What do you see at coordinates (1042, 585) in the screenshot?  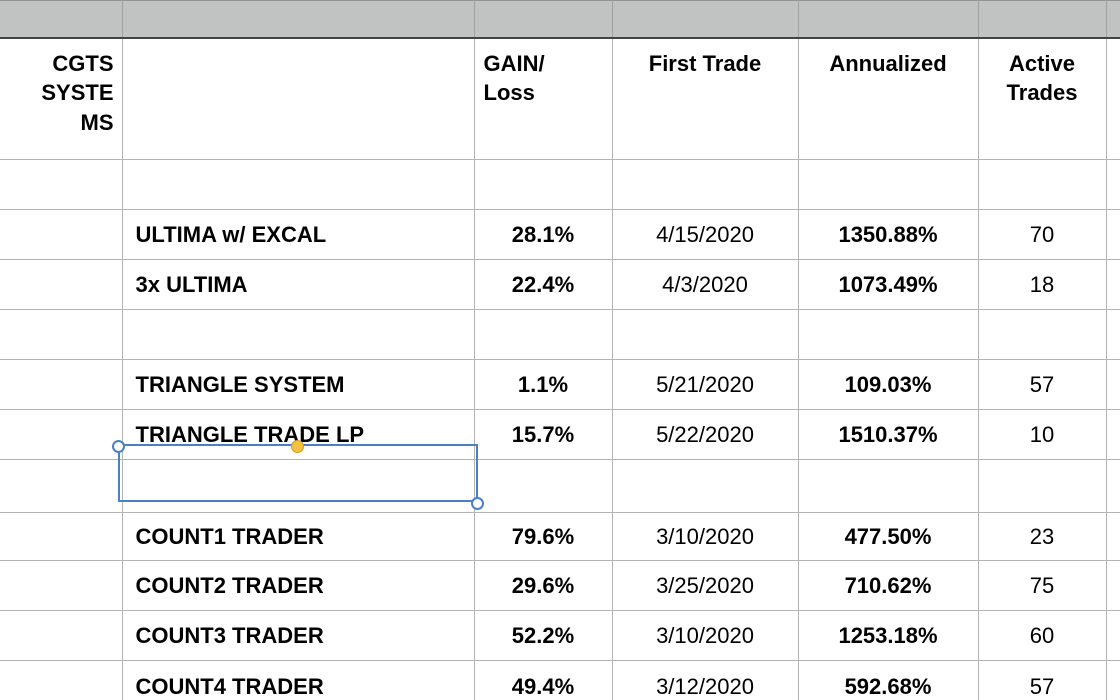 I see `cell-active-trades: 75` at bounding box center [1042, 585].